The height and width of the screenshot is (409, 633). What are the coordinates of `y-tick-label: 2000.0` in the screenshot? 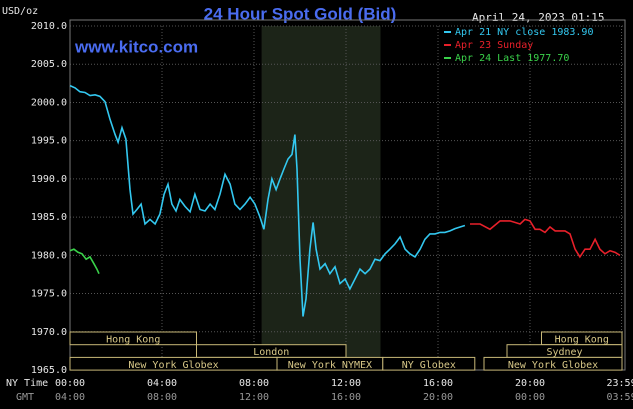 It's located at (49, 102).